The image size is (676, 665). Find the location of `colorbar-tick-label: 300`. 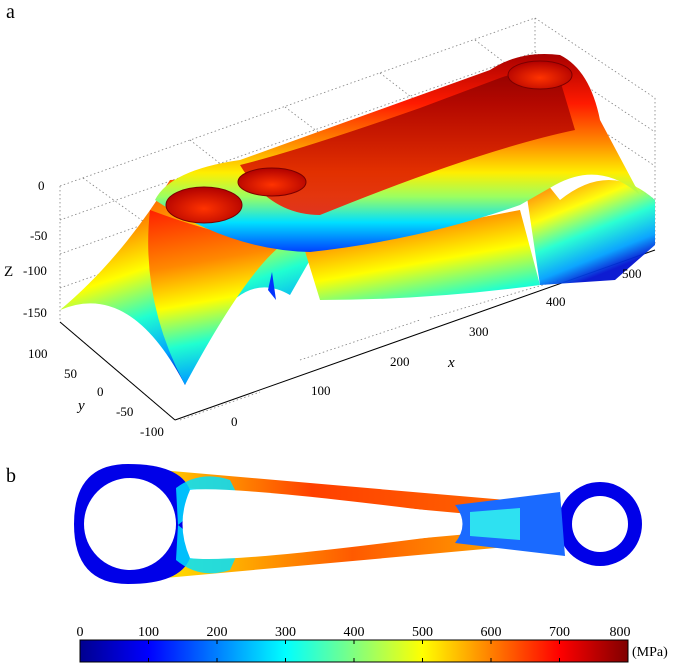

colorbar-tick-label: 300 is located at coordinates (285, 632).